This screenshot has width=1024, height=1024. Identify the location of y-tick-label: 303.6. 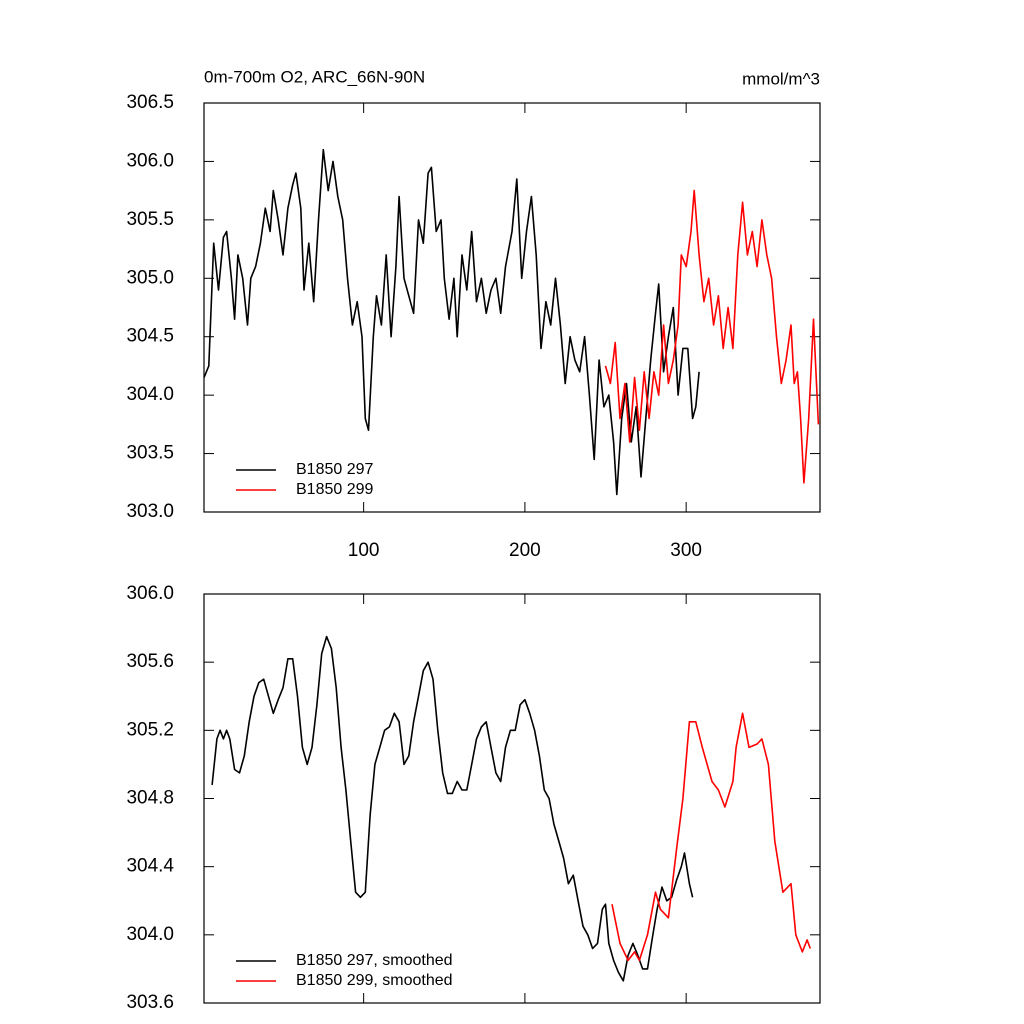
(150, 1002).